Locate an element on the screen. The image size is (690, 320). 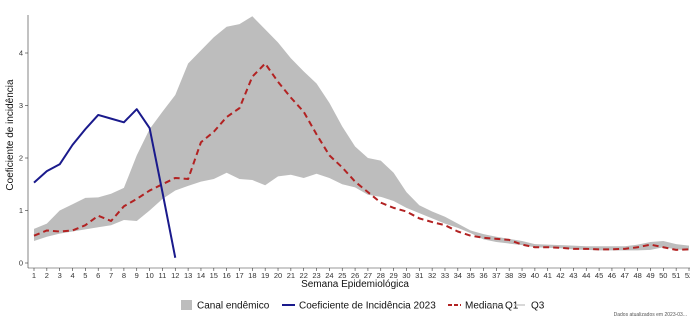
x-tick-label: 38 is located at coordinates (509, 275).